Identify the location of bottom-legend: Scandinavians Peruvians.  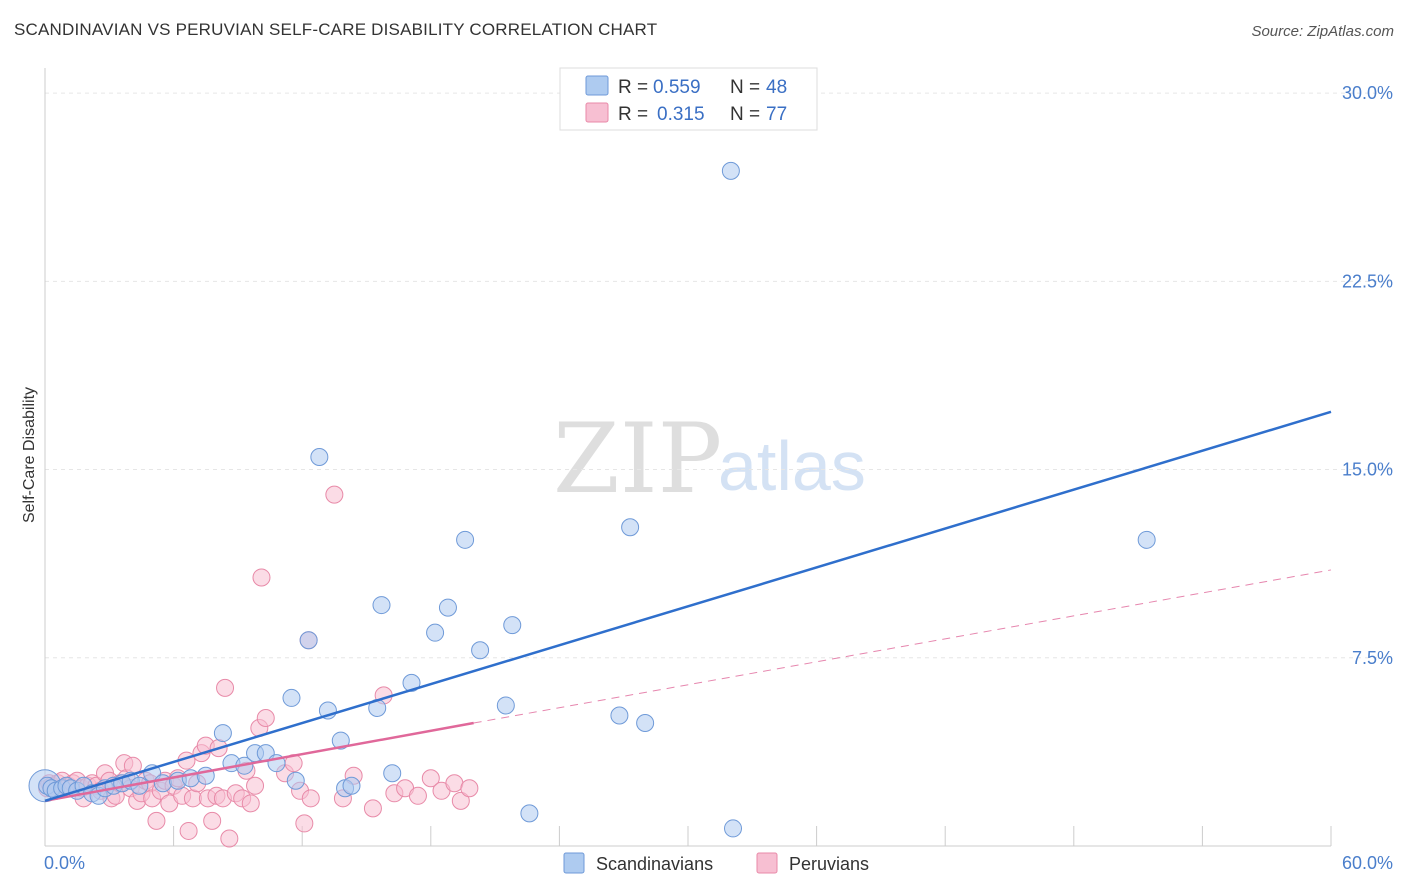
(716, 863).